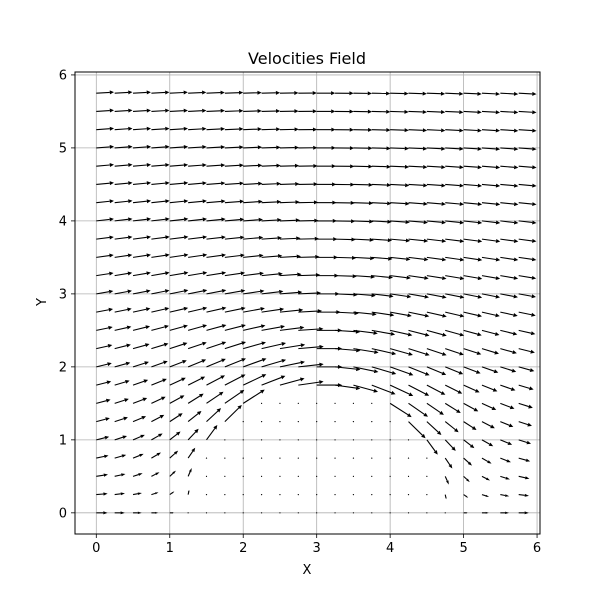 The height and width of the screenshot is (600, 600). What do you see at coordinates (537, 548) in the screenshot?
I see `x-tick-label: 6` at bounding box center [537, 548].